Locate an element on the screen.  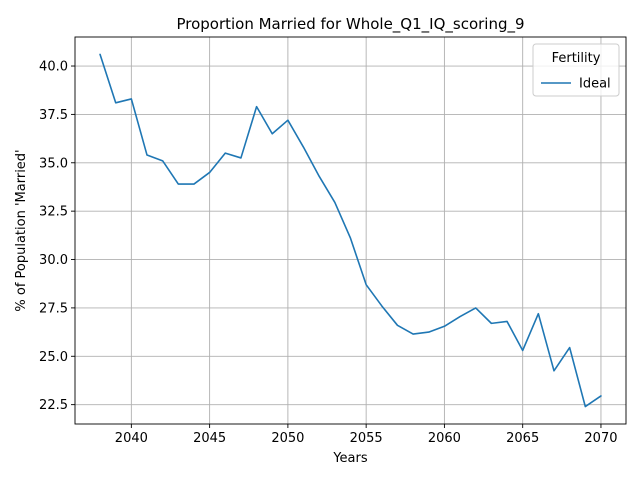
x-tick-label: 2065 is located at coordinates (522, 438).